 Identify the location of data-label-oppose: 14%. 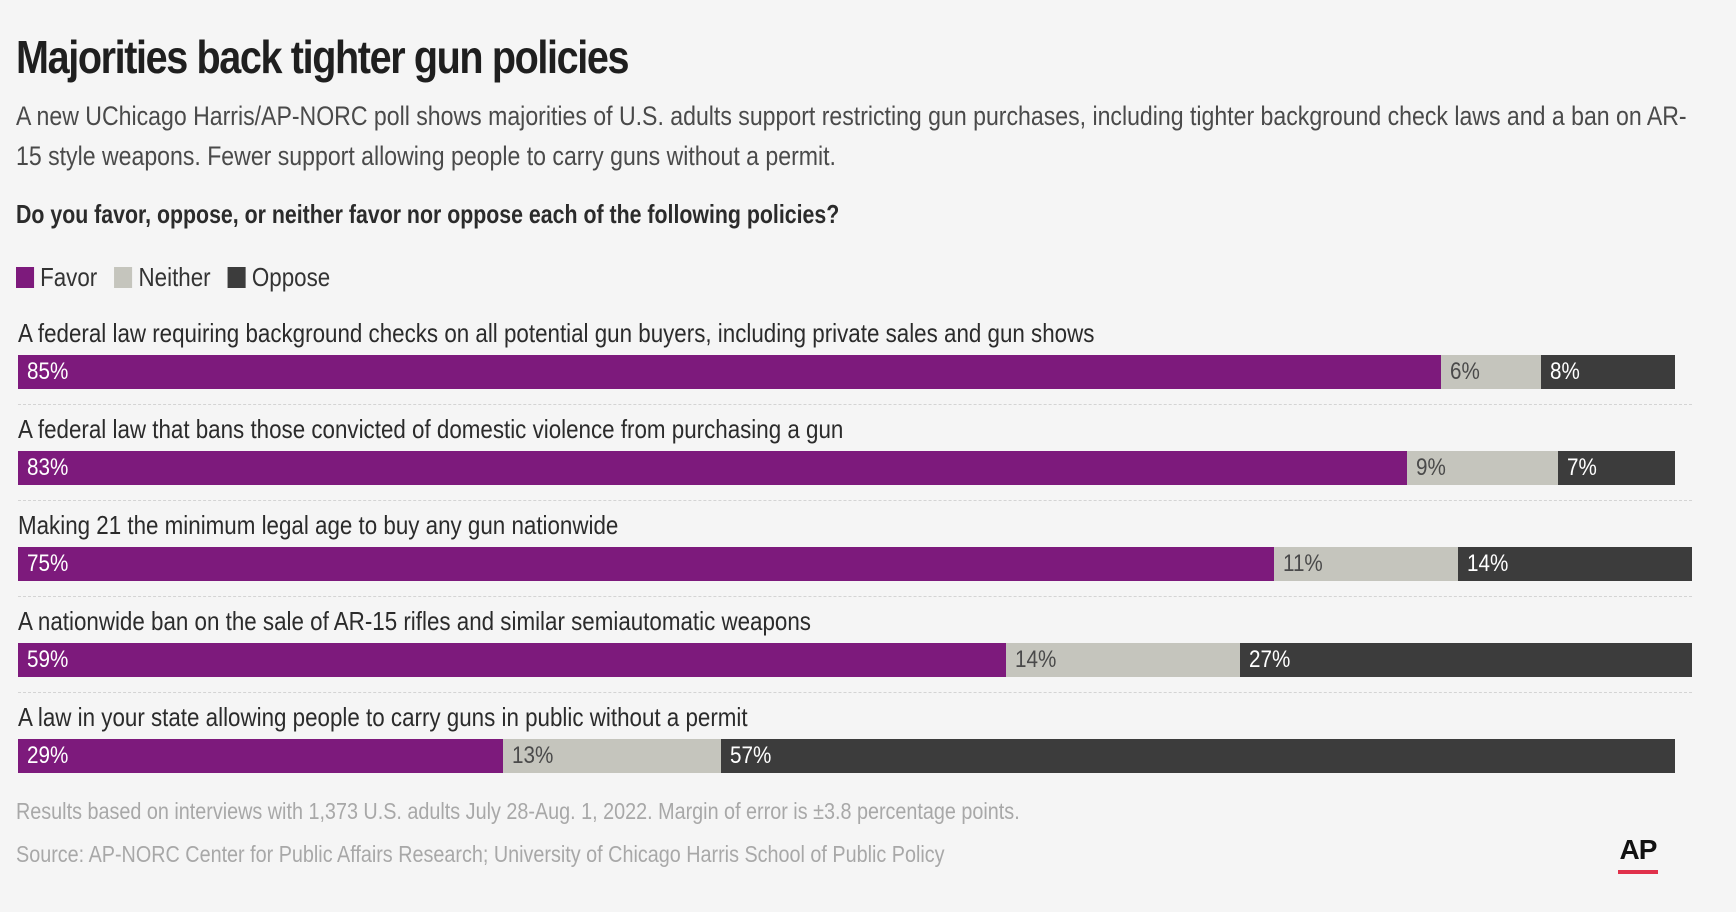
(1487, 563).